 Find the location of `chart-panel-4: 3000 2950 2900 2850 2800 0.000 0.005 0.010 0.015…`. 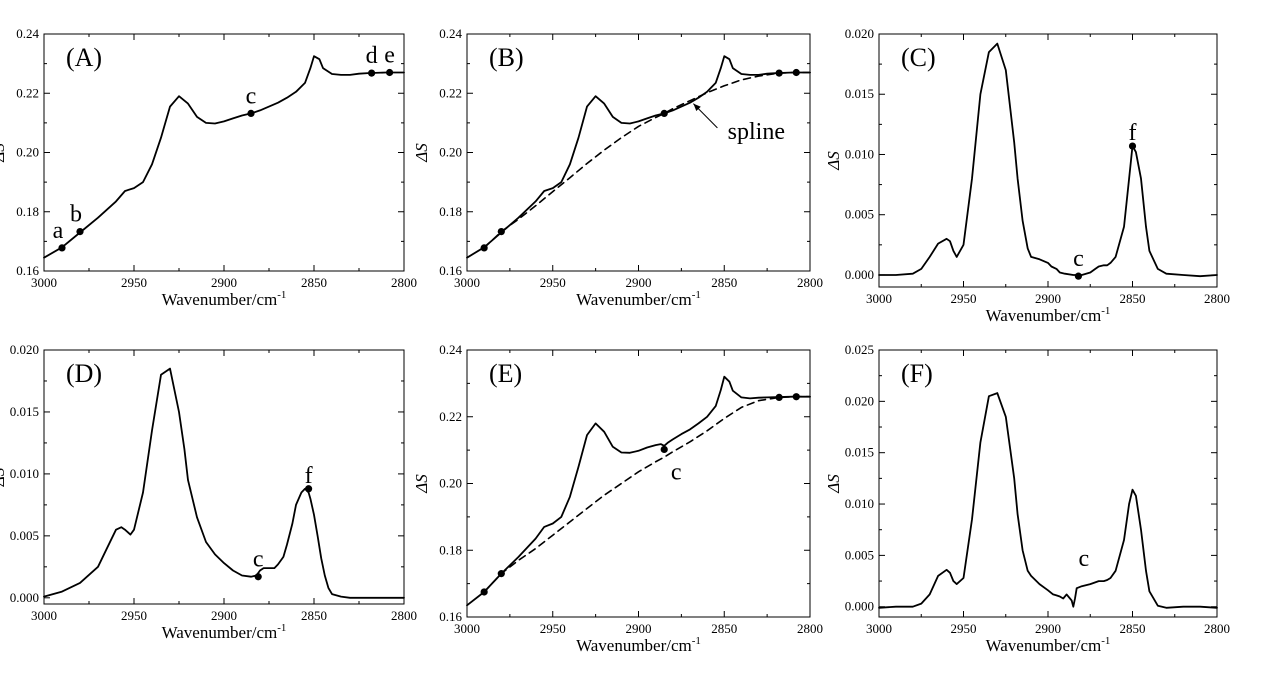

chart-panel-4: 3000 2950 2900 2850 2800 0.000 0.005 0.010 0.015… is located at coordinates (208, 492).